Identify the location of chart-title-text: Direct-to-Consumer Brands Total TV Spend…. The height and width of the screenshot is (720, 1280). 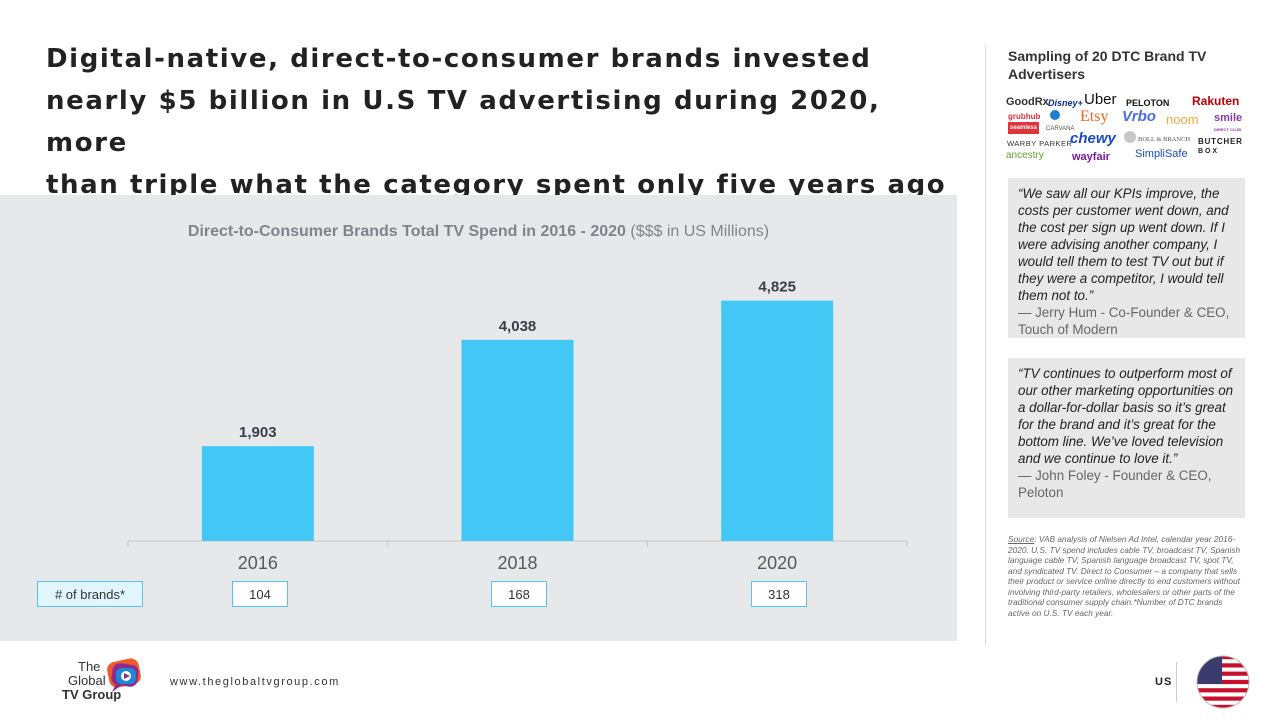
(406, 231).